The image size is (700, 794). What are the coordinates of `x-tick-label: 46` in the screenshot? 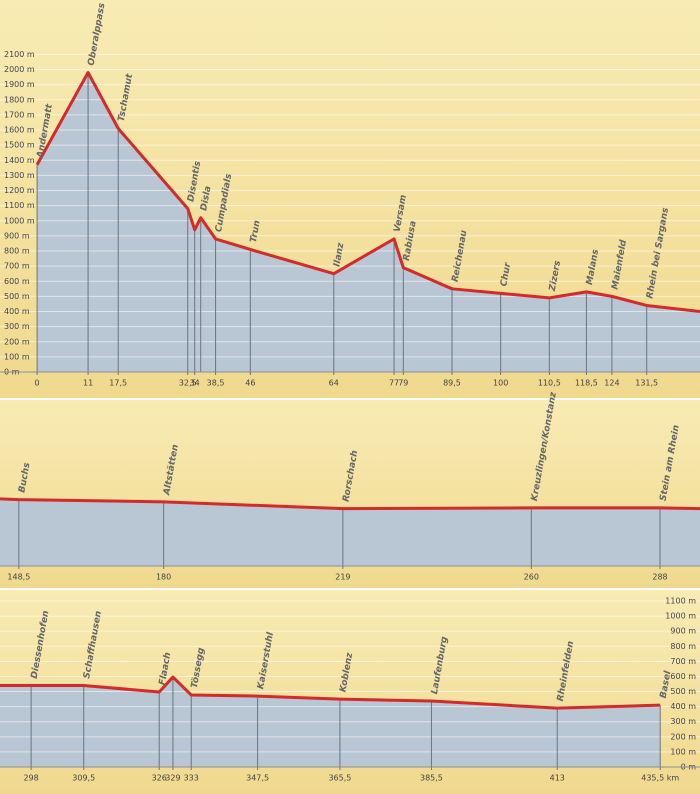 It's located at (250, 383).